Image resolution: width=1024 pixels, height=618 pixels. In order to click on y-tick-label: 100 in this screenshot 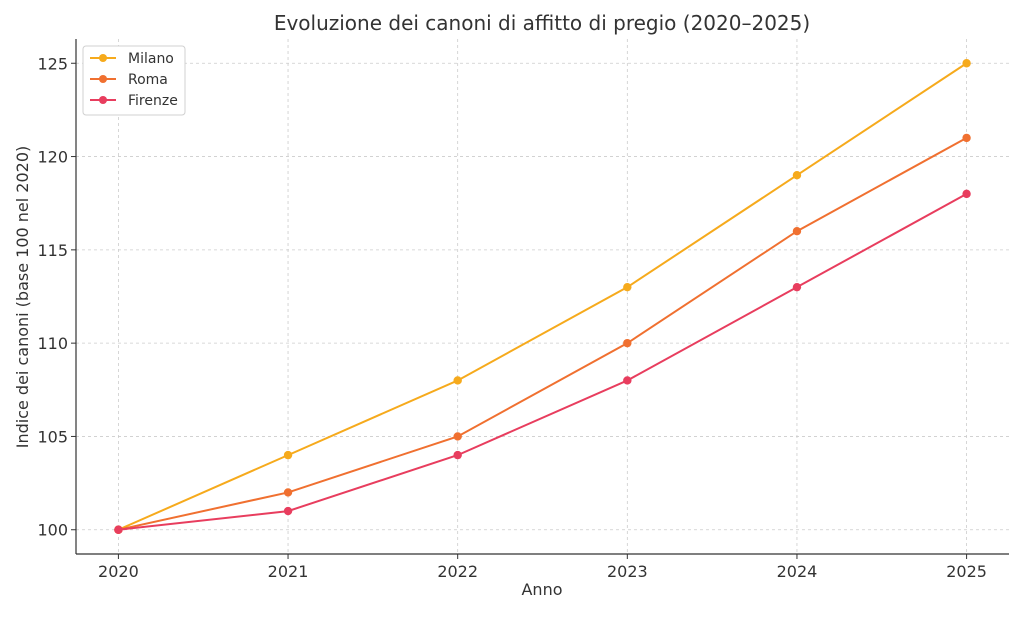, I will do `click(52, 530)`.